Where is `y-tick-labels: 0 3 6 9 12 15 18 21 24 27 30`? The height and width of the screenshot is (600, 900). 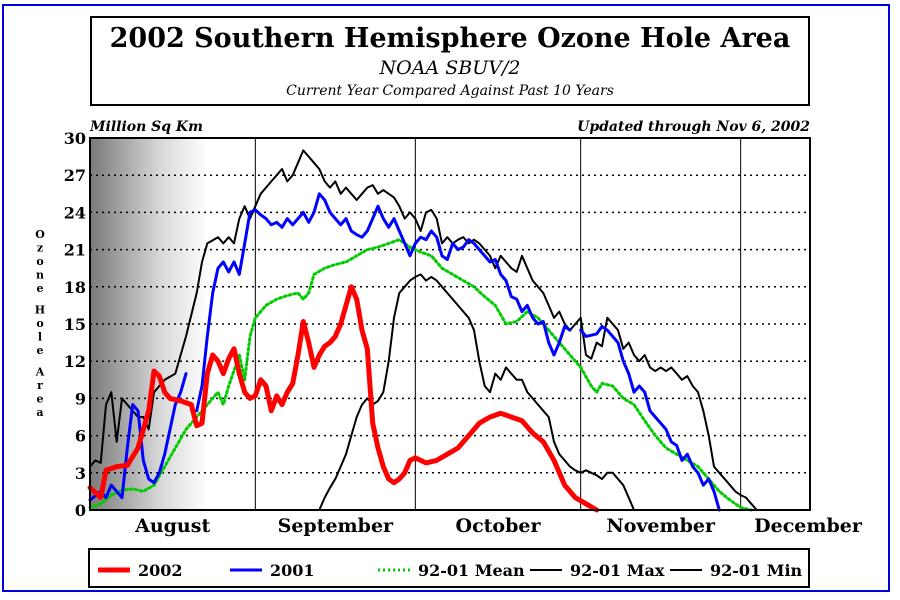 y-tick-labels: 0 3 6 9 12 15 18 21 24 27 30 is located at coordinates (75, 324).